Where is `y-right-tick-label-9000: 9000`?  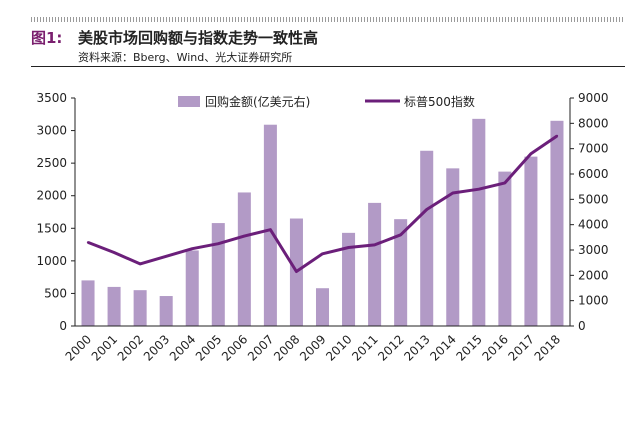
y-right-tick-label-9000: 9000 is located at coordinates (593, 98).